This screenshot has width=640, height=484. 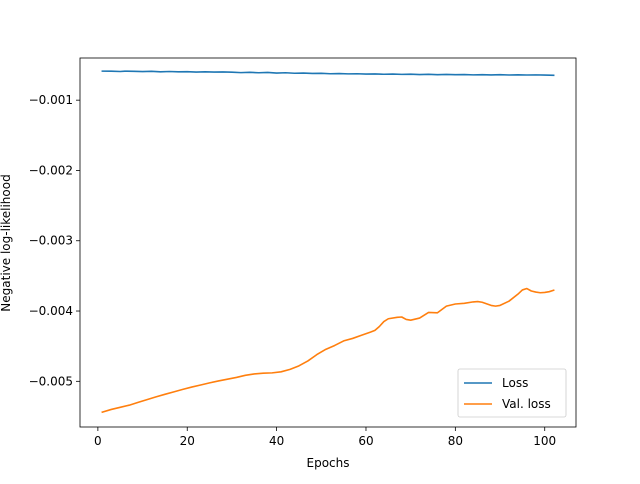 What do you see at coordinates (515, 383) in the screenshot?
I see `legend-label-1: Loss` at bounding box center [515, 383].